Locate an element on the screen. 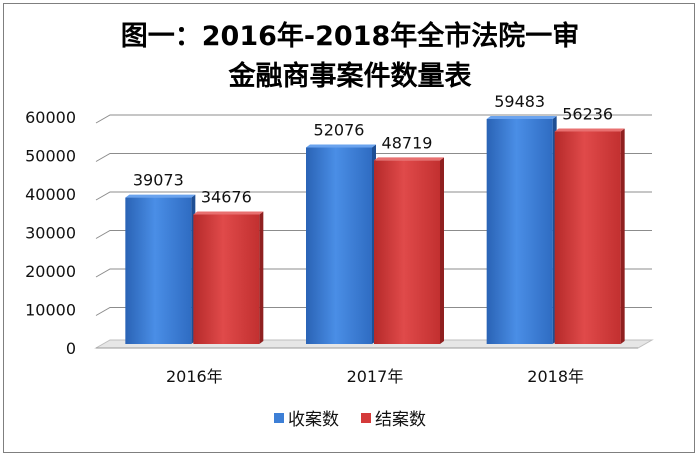 This screenshot has height=458, width=700. y-tick-label: 60000 is located at coordinates (50, 117).